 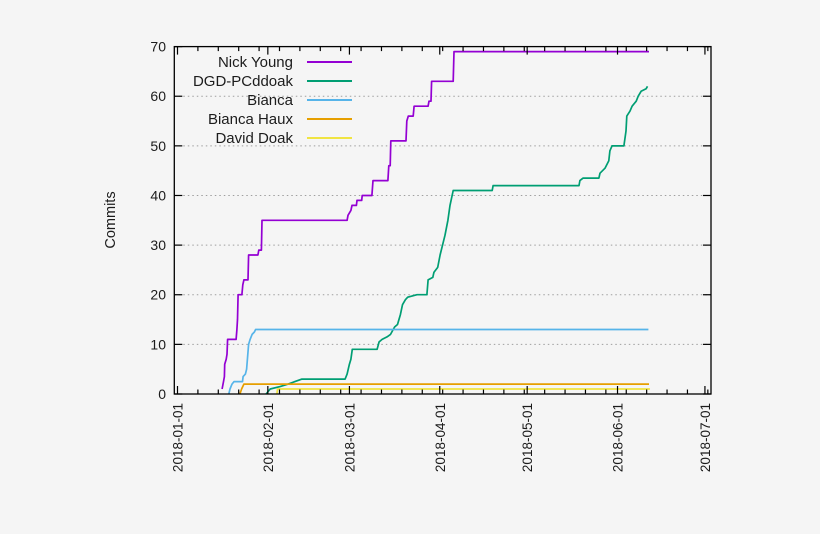 What do you see at coordinates (158, 96) in the screenshot?
I see `y-tick-label-60: 60` at bounding box center [158, 96].